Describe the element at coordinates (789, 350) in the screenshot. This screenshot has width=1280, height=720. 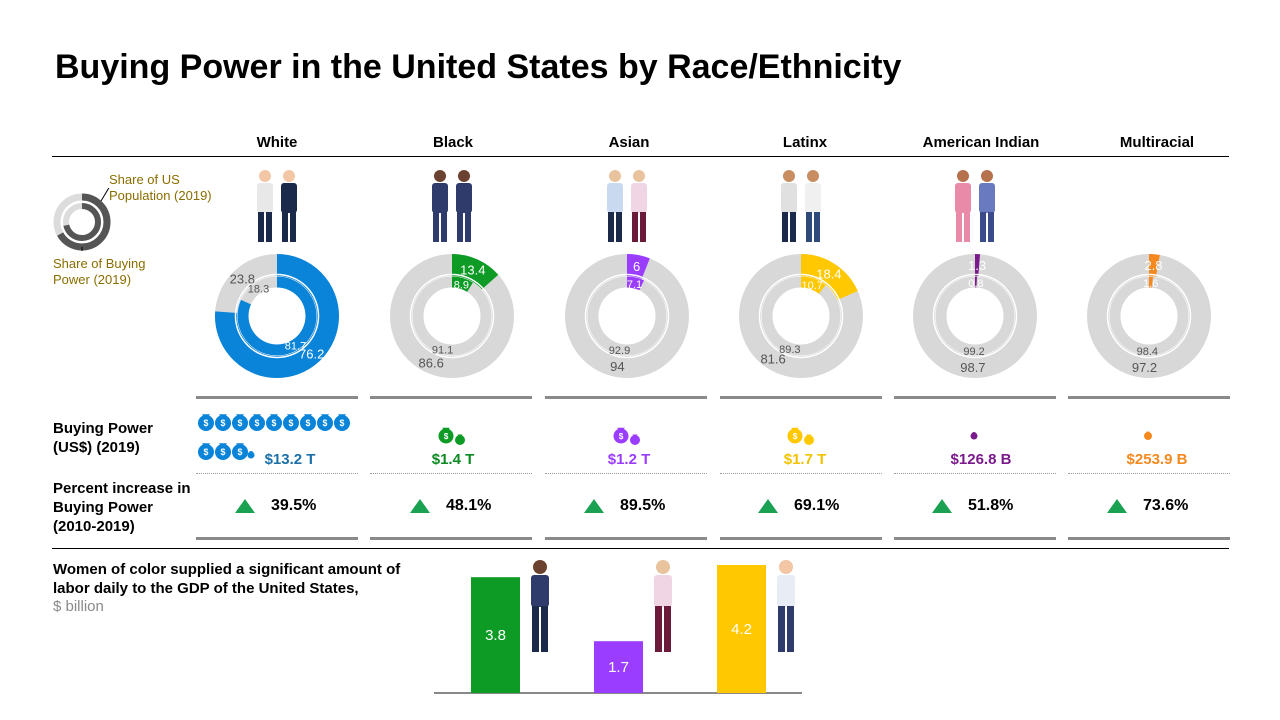
I see `donut-data-label: 89.3` at that location.